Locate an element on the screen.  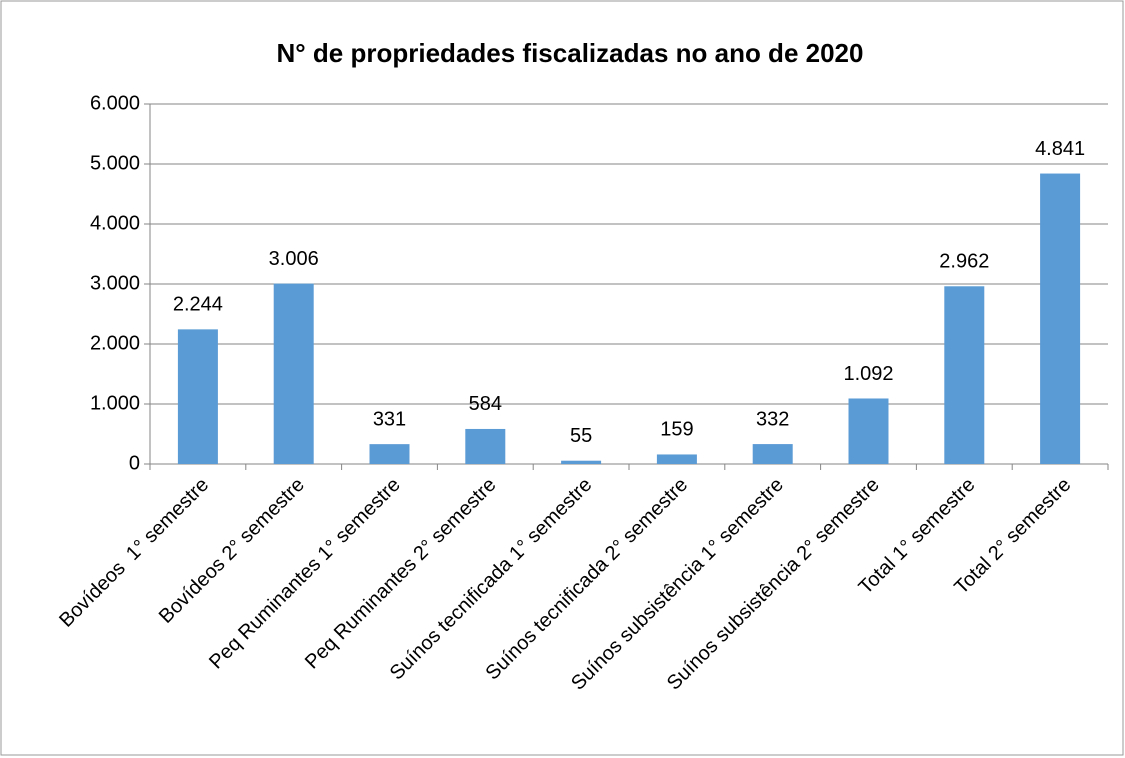
data-label: 55 is located at coordinates (581, 436).